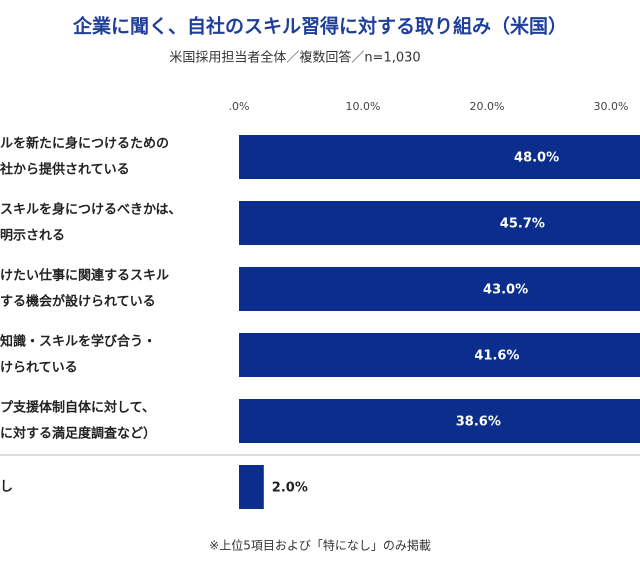  What do you see at coordinates (84, 276) in the screenshot?
I see `category-label: けたい仕事に関連するスキル` at bounding box center [84, 276].